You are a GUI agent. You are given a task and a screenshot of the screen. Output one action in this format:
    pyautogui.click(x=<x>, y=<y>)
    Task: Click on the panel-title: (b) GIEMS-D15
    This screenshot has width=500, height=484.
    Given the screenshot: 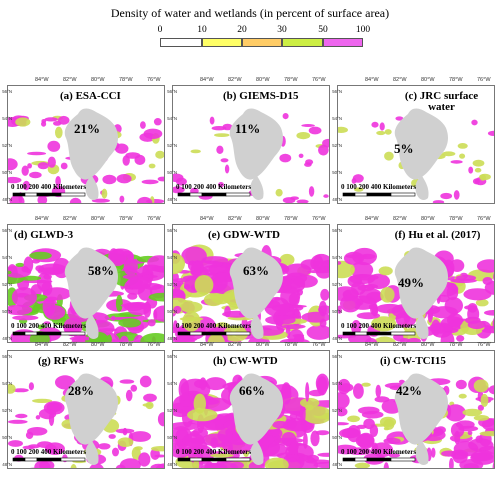 What is the action you would take?
    pyautogui.click(x=261, y=96)
    